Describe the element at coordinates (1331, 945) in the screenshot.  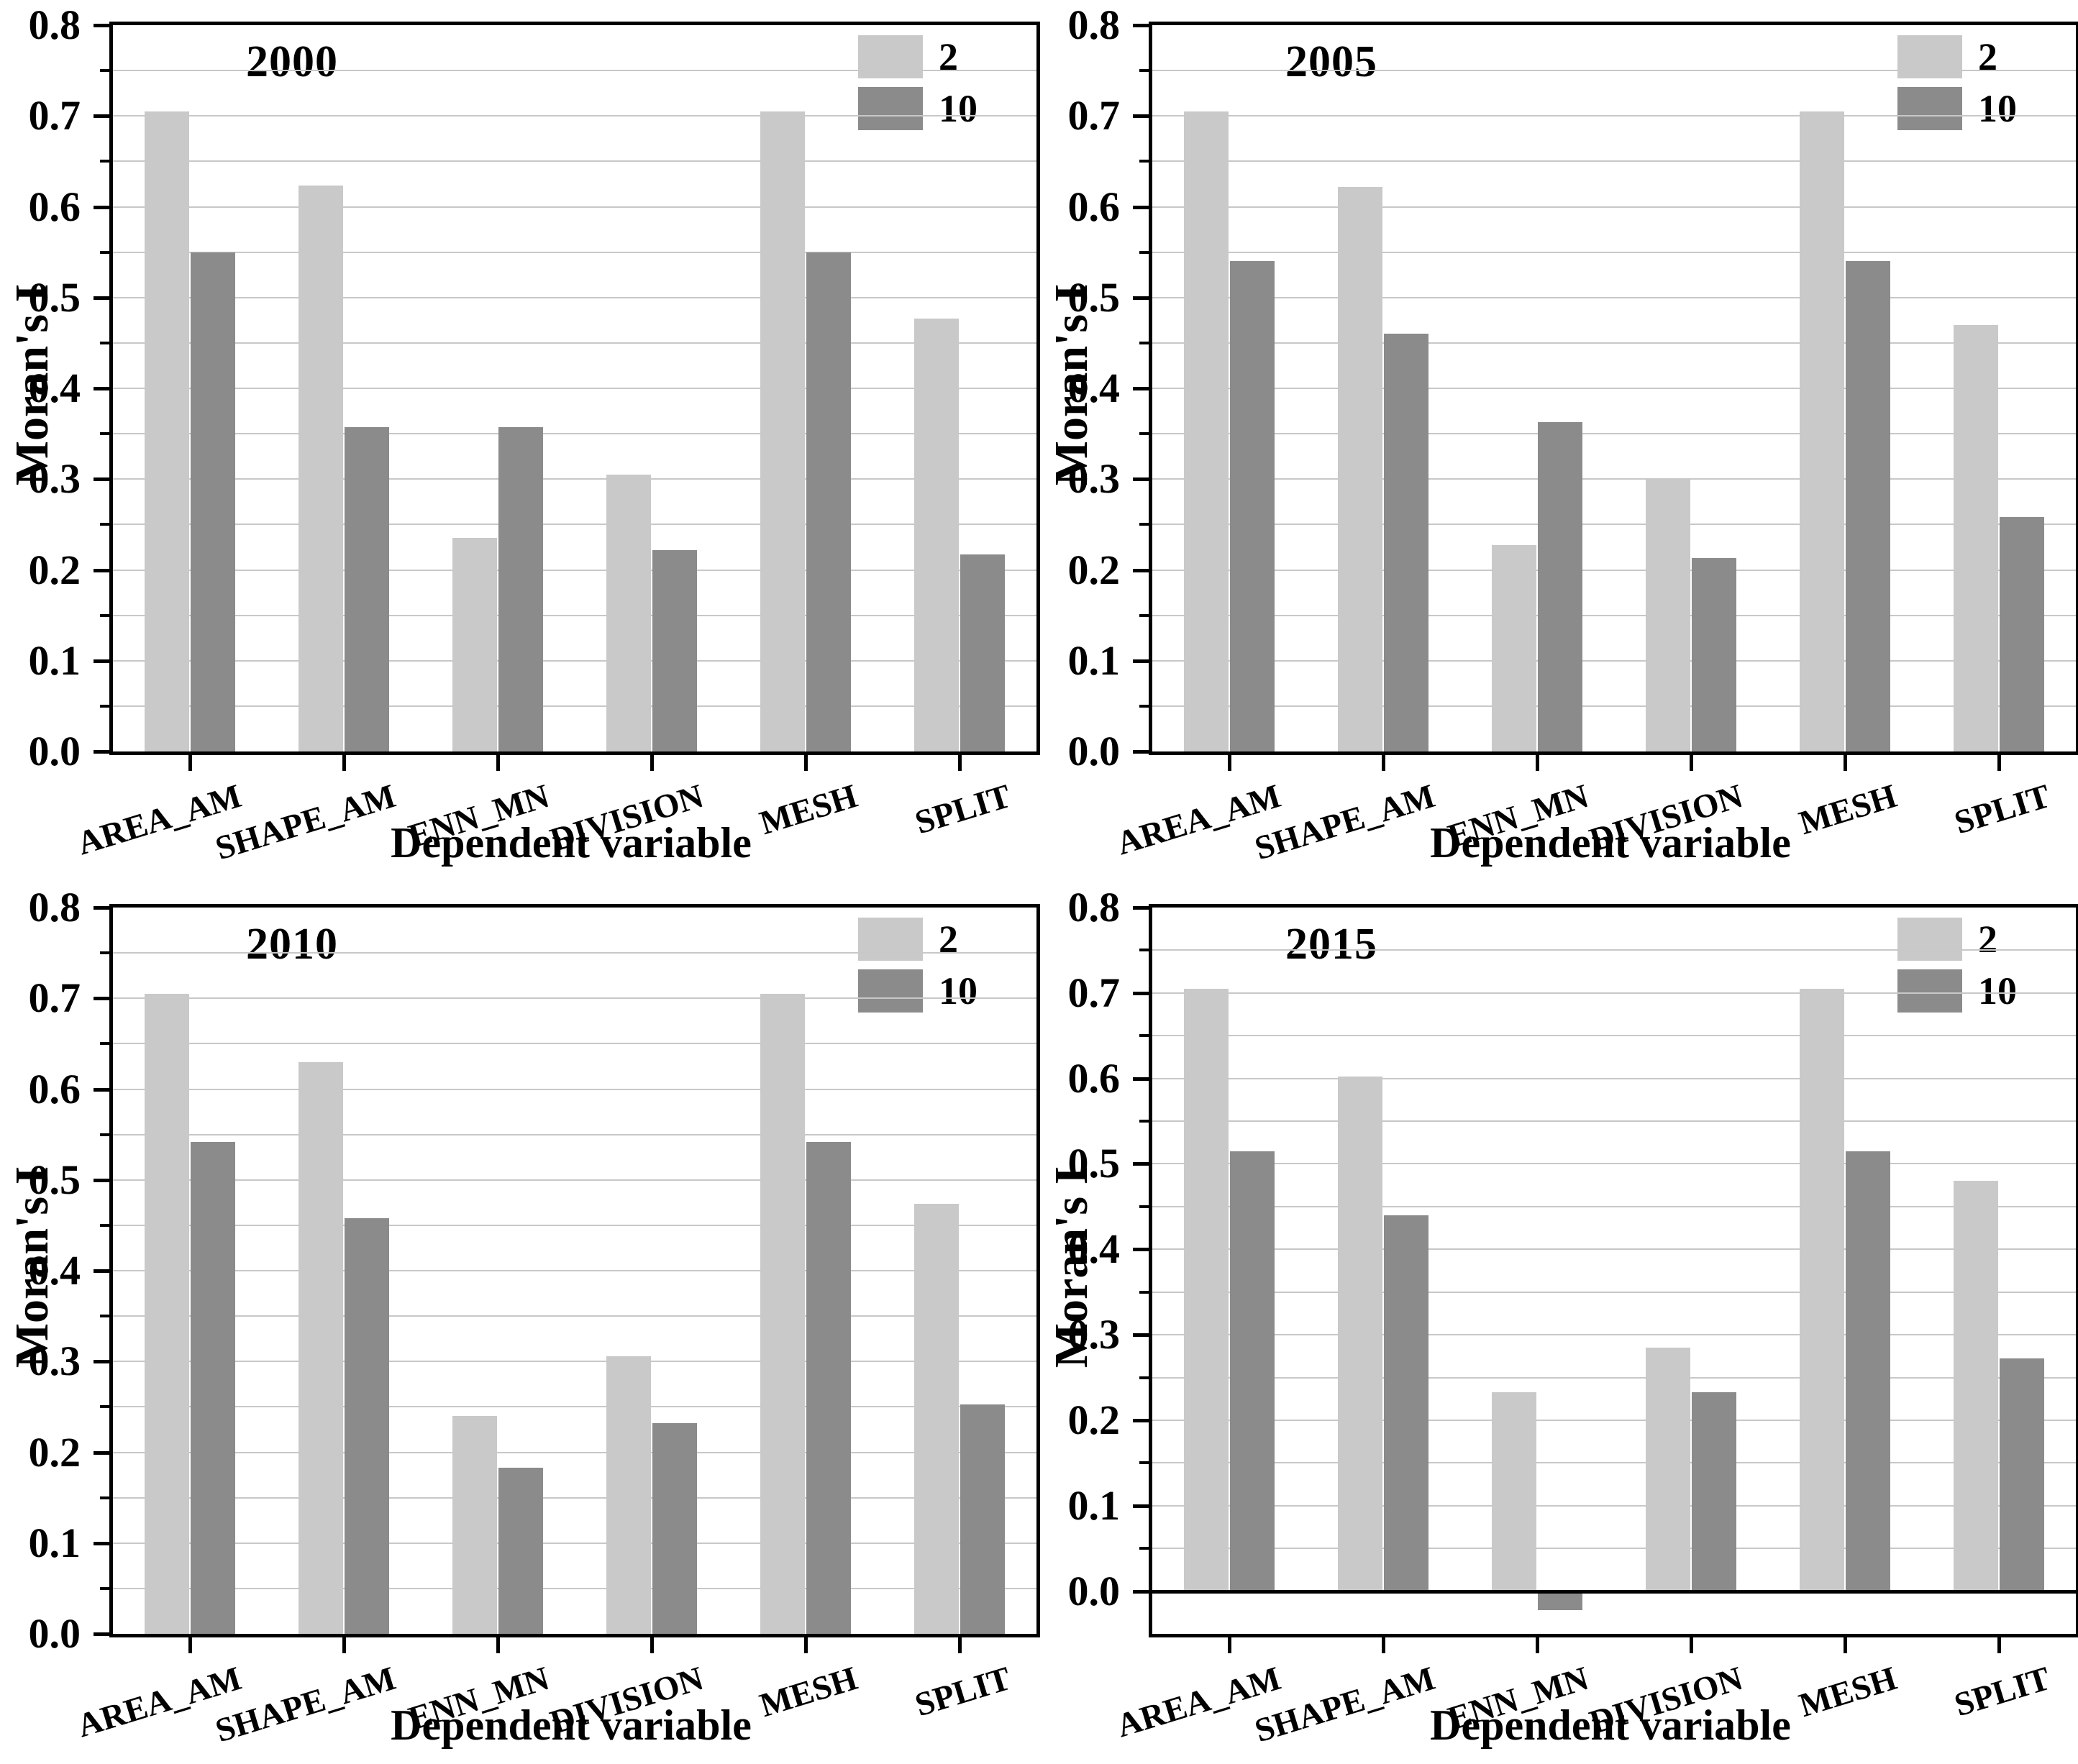
I see `chart-title: 2015` at that location.